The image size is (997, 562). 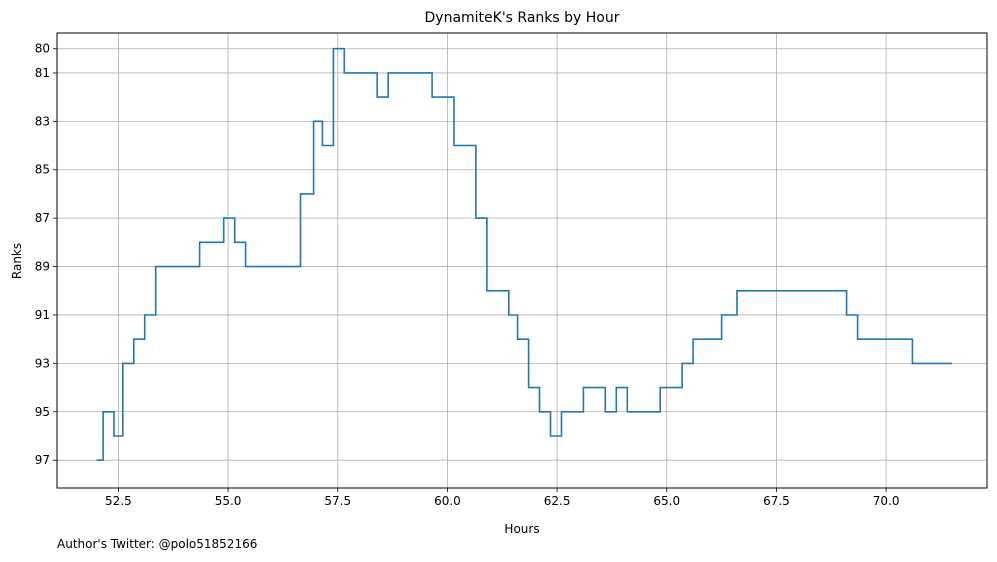 What do you see at coordinates (42, 412) in the screenshot?
I see `y-tick-label: 95` at bounding box center [42, 412].